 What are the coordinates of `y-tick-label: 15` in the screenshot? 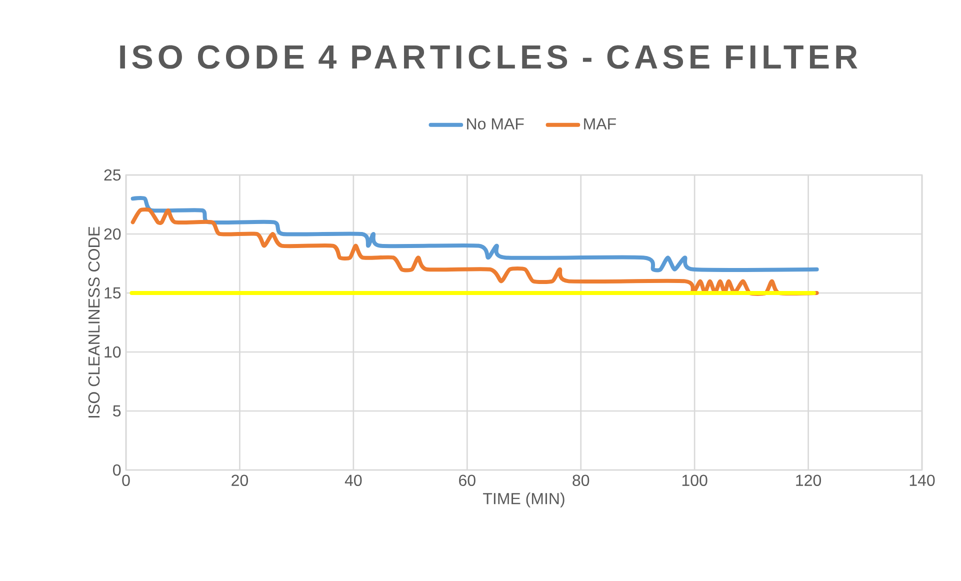 It's located at (112, 293).